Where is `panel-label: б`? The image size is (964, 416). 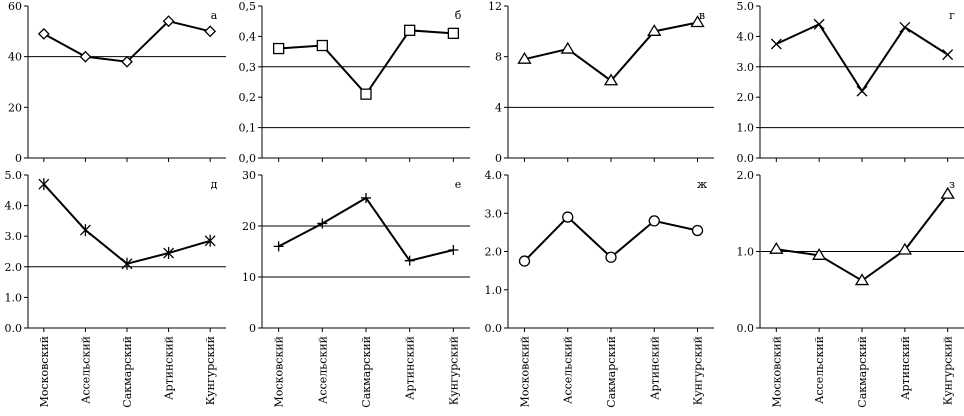 panel-label: б is located at coordinates (458, 15).